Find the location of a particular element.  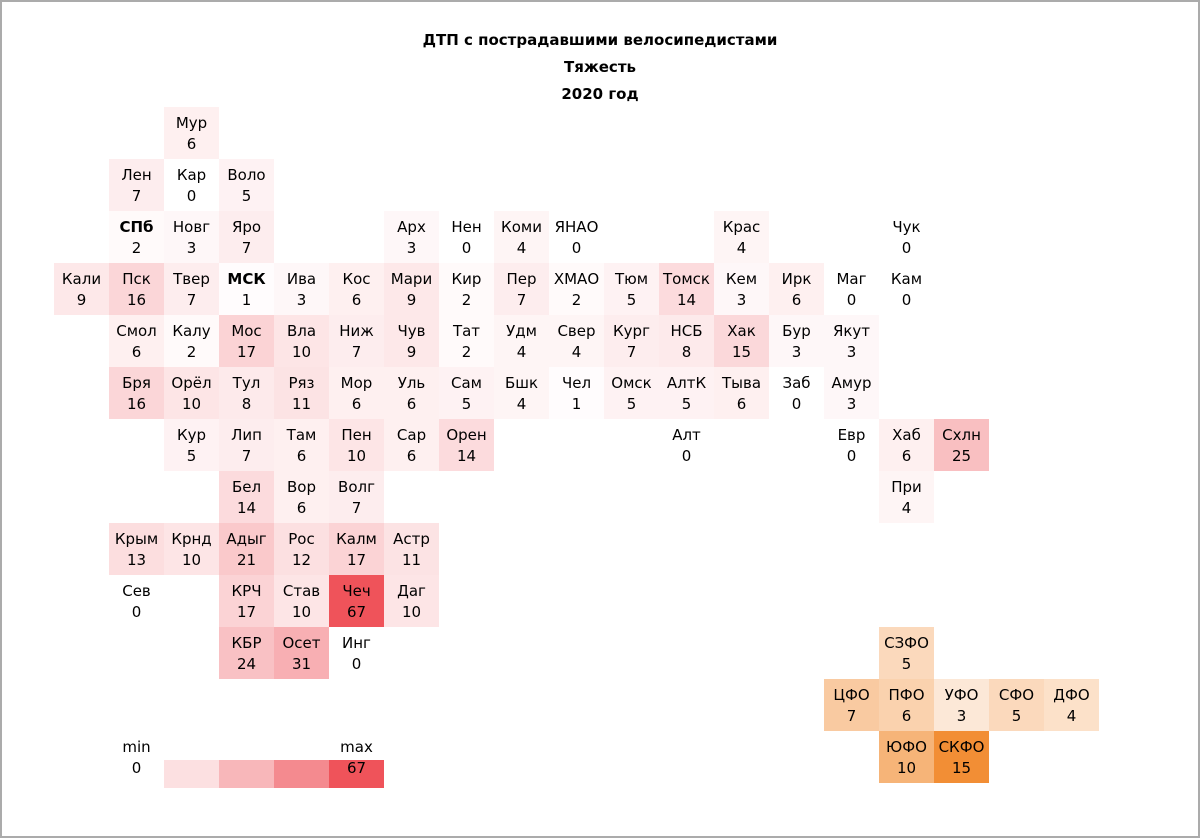

region-tile: Пер 7 is located at coordinates (521, 289).